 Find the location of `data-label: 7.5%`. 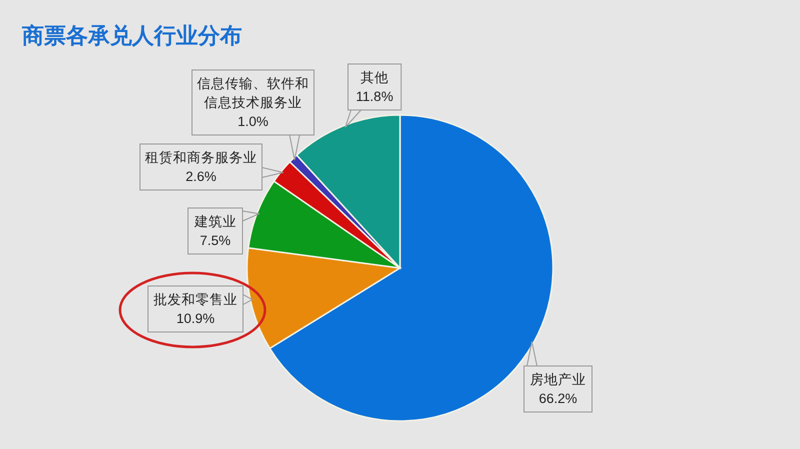

data-label: 7.5% is located at coordinates (215, 240).